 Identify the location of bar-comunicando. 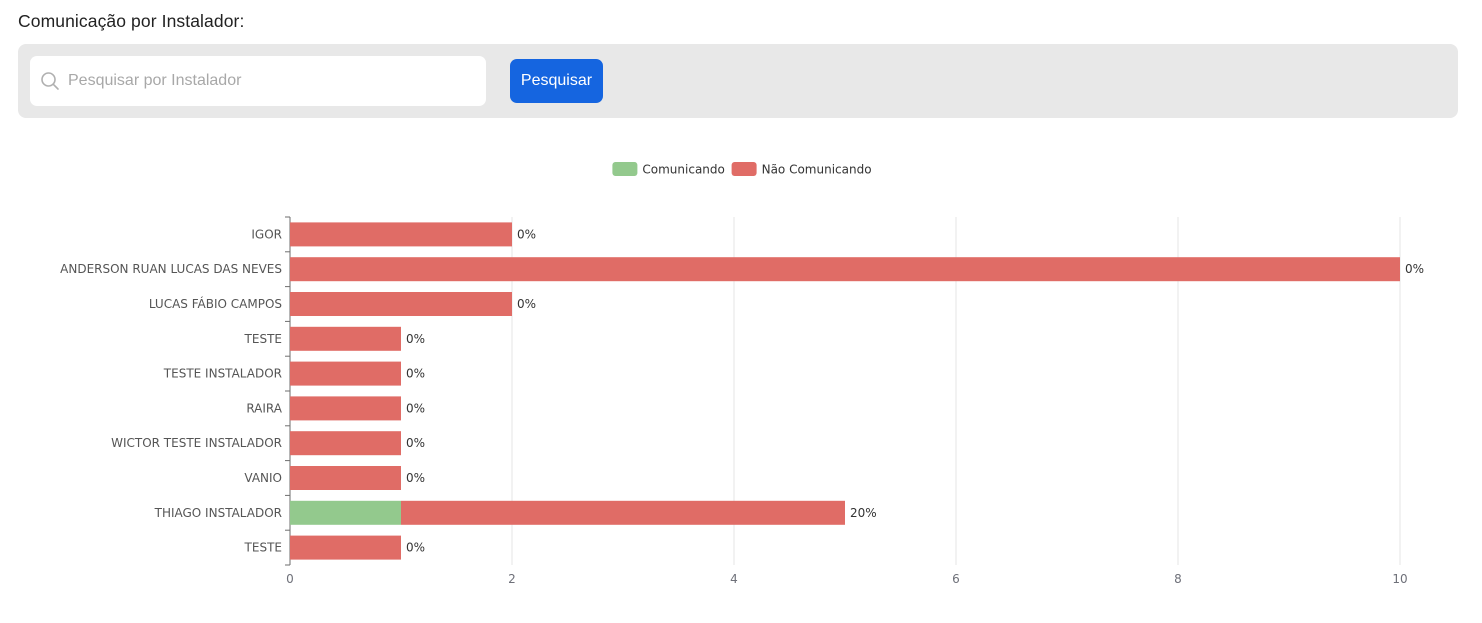
(345, 512).